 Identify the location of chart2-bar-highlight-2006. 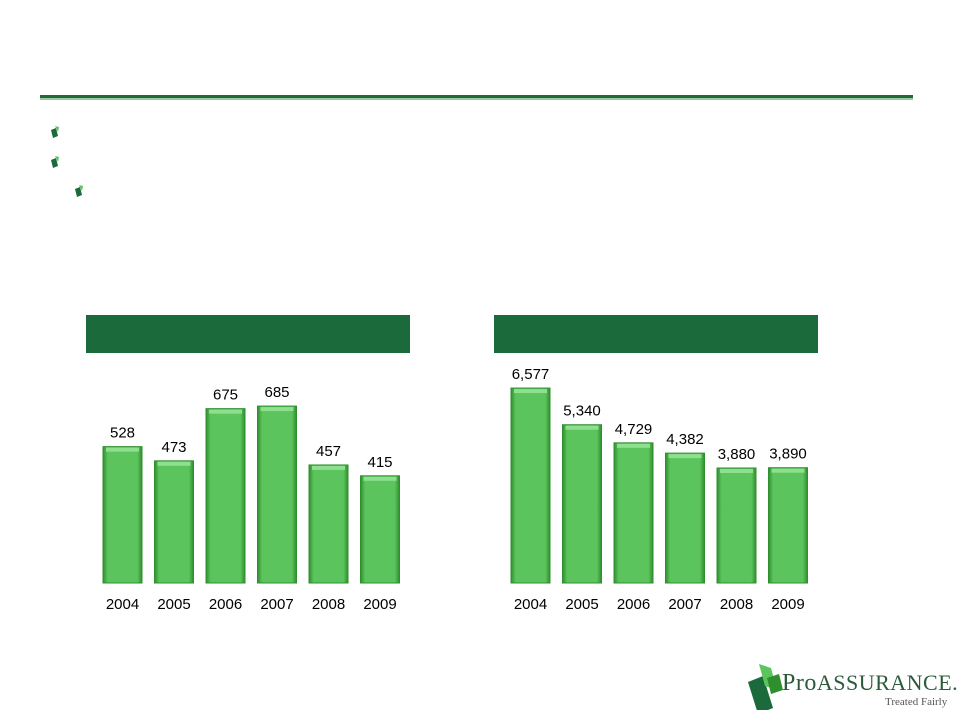
(633, 445).